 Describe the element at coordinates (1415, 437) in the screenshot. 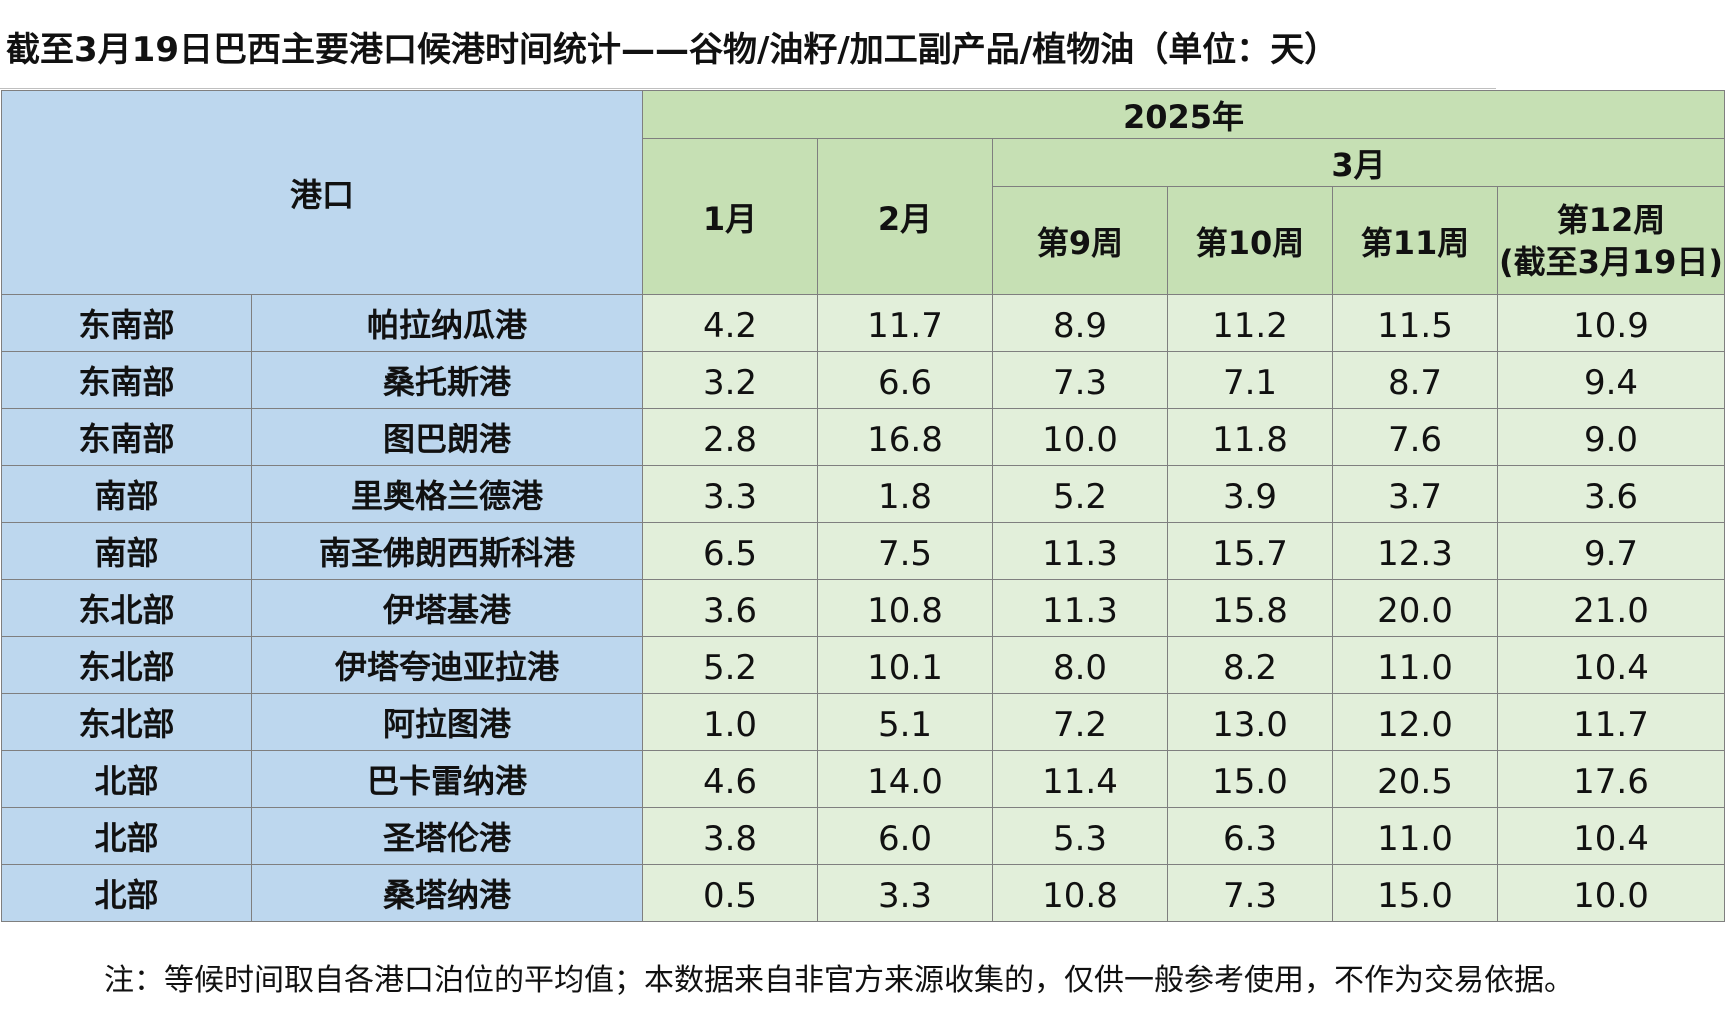

I see `waiting-days-cell: 7.6` at that location.